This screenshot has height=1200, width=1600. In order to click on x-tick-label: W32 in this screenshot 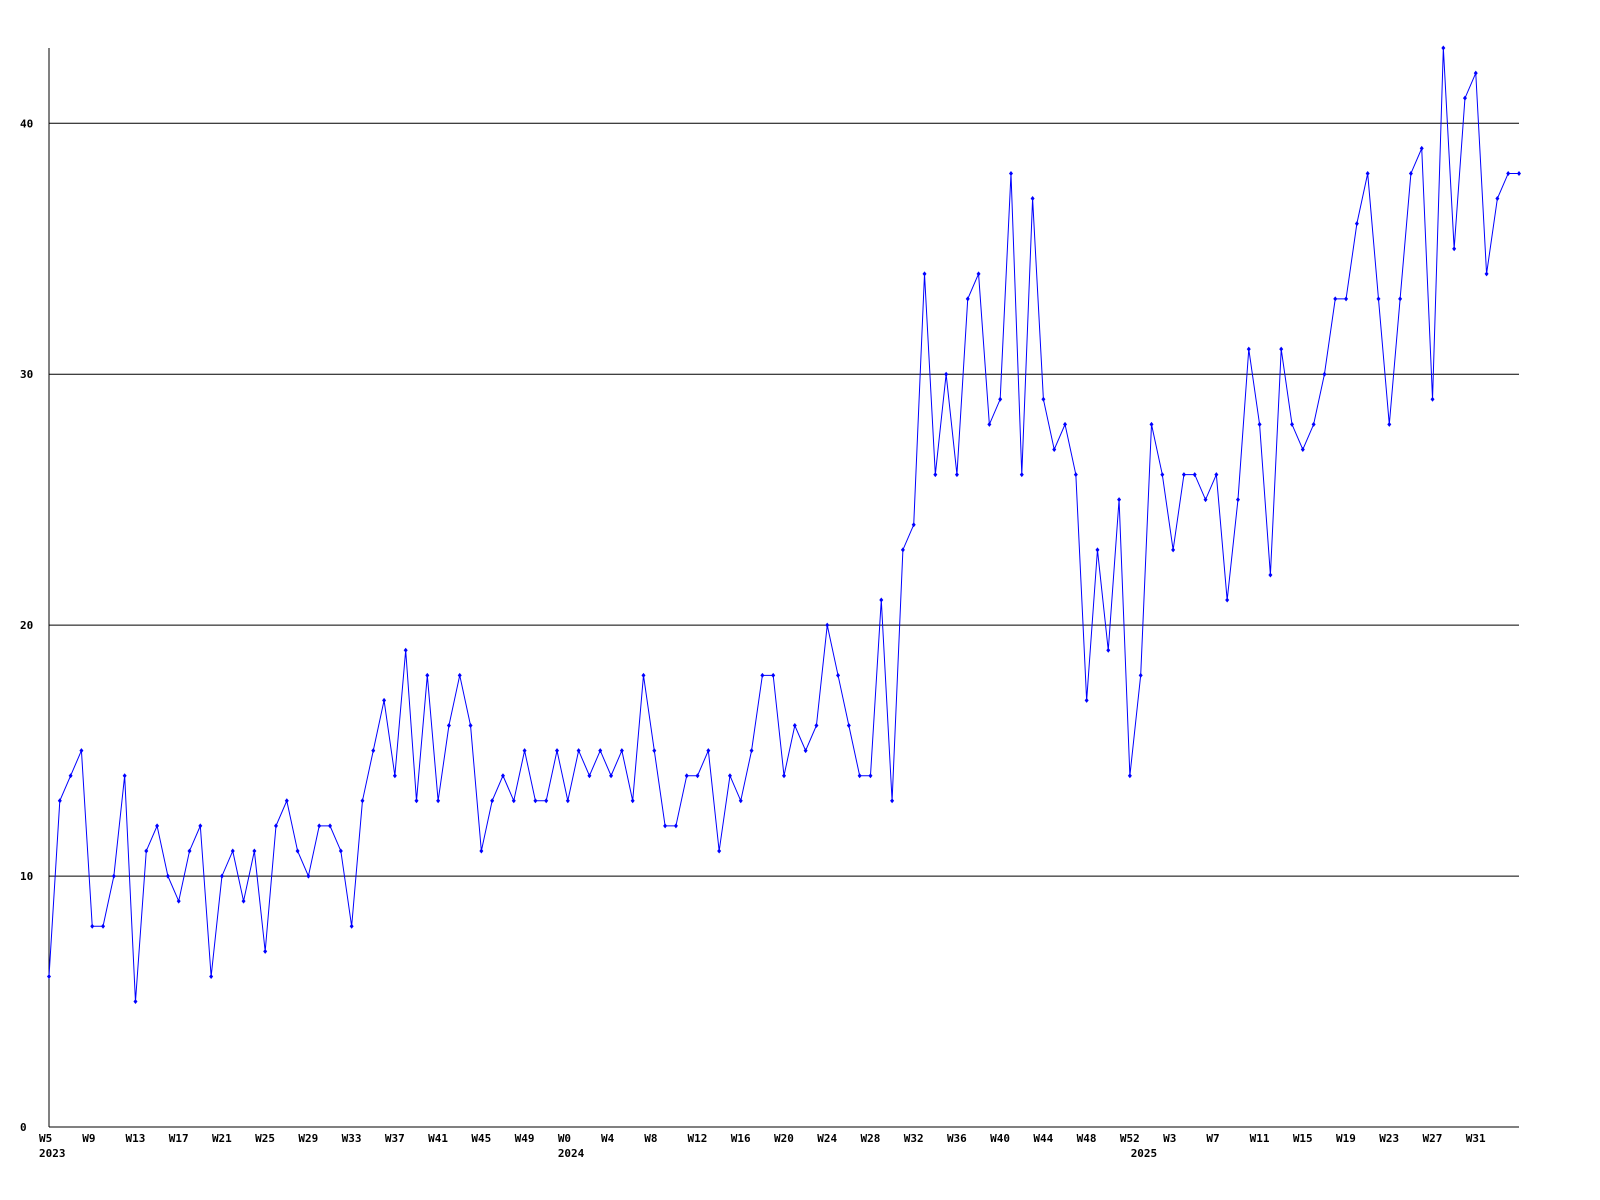, I will do `click(914, 1138)`.